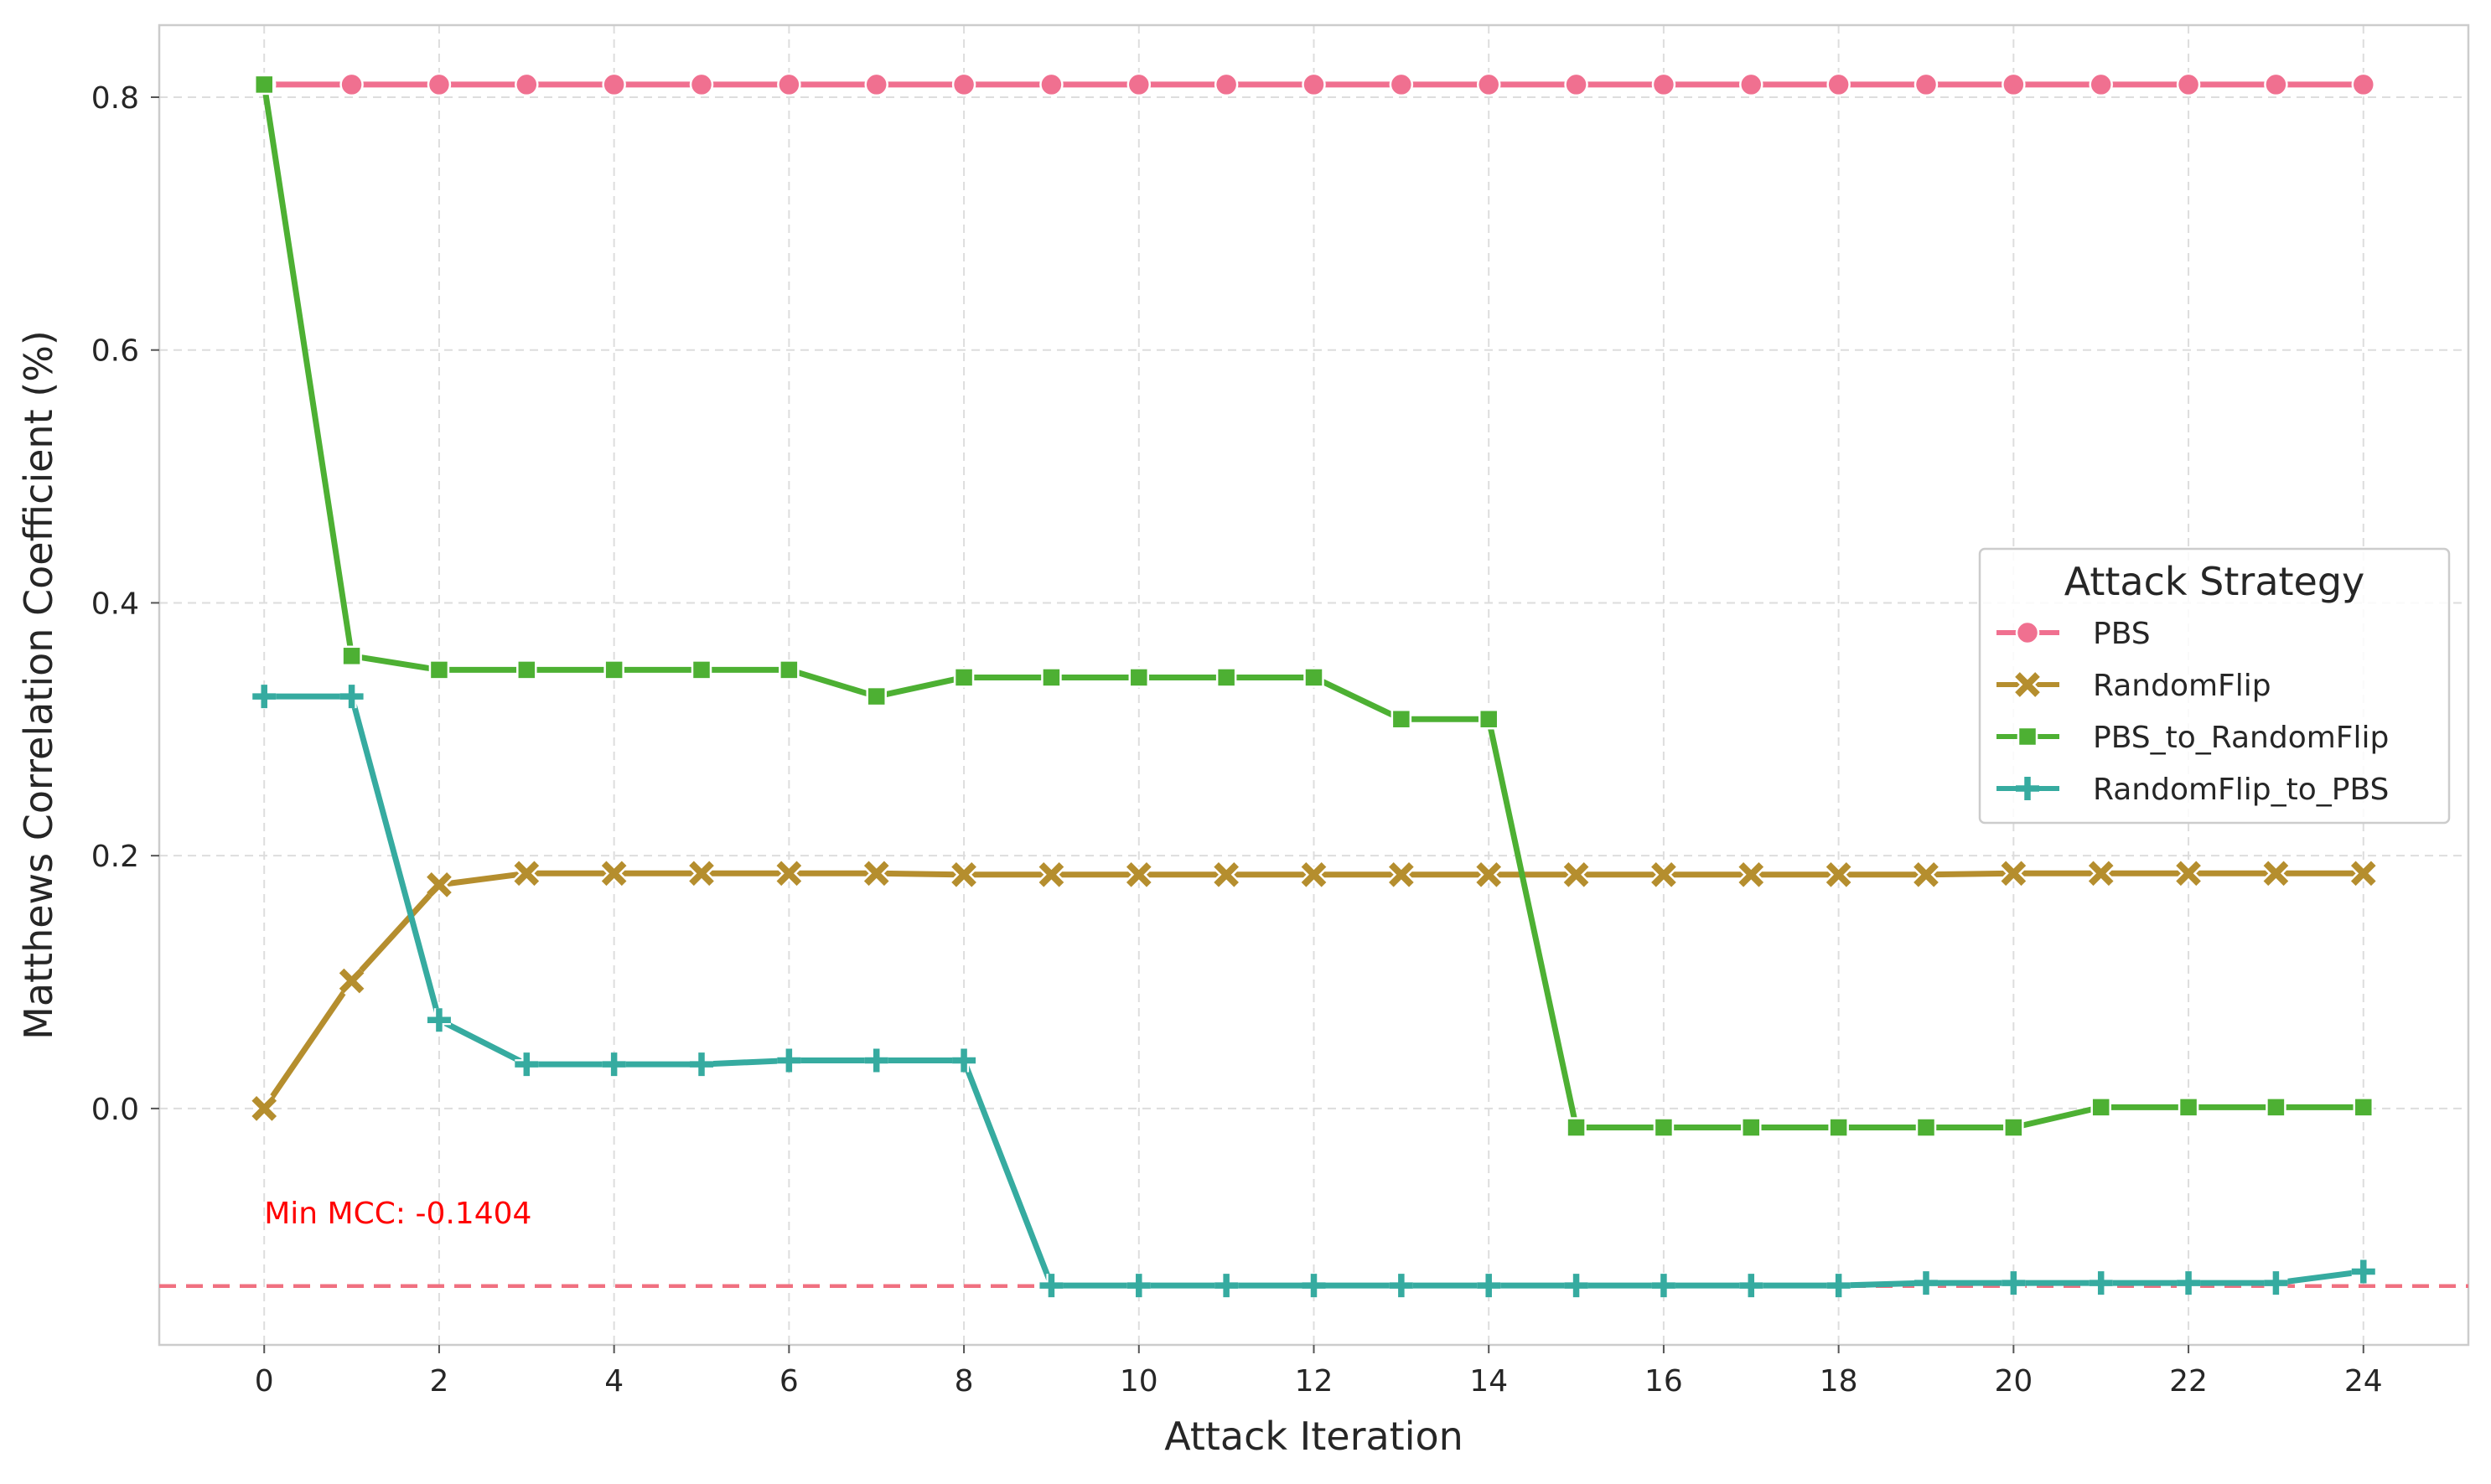 The width and height of the screenshot is (2491, 1484). What do you see at coordinates (2241, 790) in the screenshot?
I see `legend-label-randomflip-to-pbs: RandomFlip_to_PBS` at bounding box center [2241, 790].